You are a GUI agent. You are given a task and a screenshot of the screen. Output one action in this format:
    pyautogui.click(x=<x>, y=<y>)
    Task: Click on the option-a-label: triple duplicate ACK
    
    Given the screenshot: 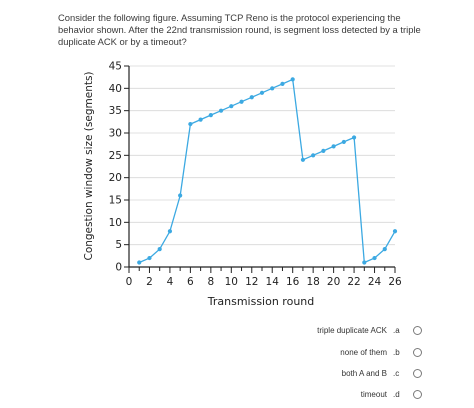 What is the action you would take?
    pyautogui.click(x=352, y=330)
    